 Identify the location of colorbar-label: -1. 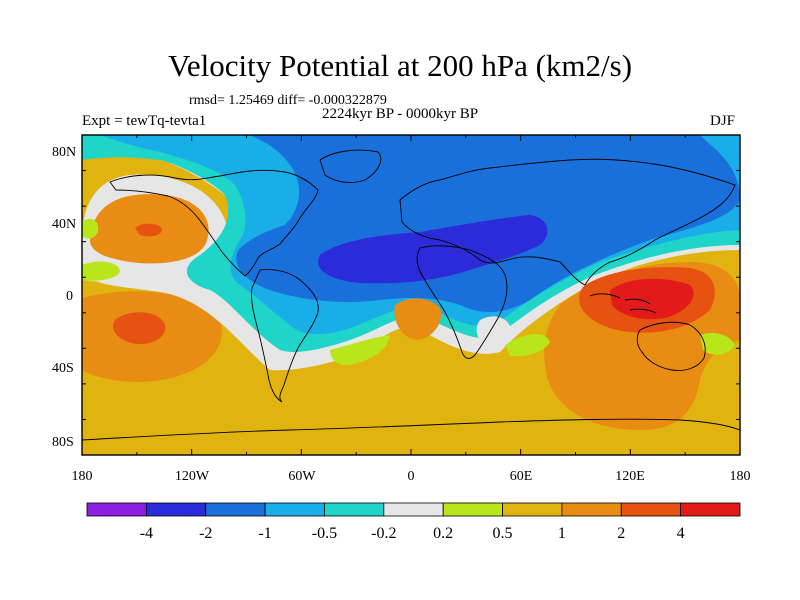
(264, 533).